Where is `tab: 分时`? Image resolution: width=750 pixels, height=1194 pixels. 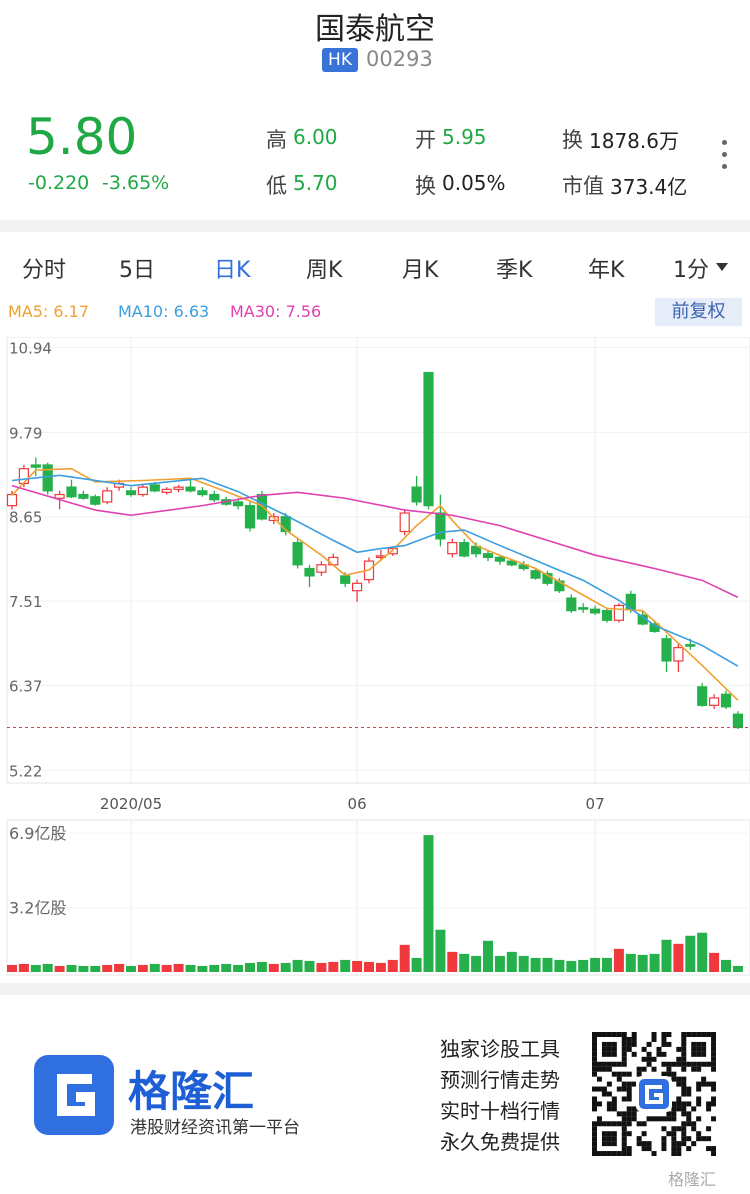
tab: 分时 is located at coordinates (44, 270).